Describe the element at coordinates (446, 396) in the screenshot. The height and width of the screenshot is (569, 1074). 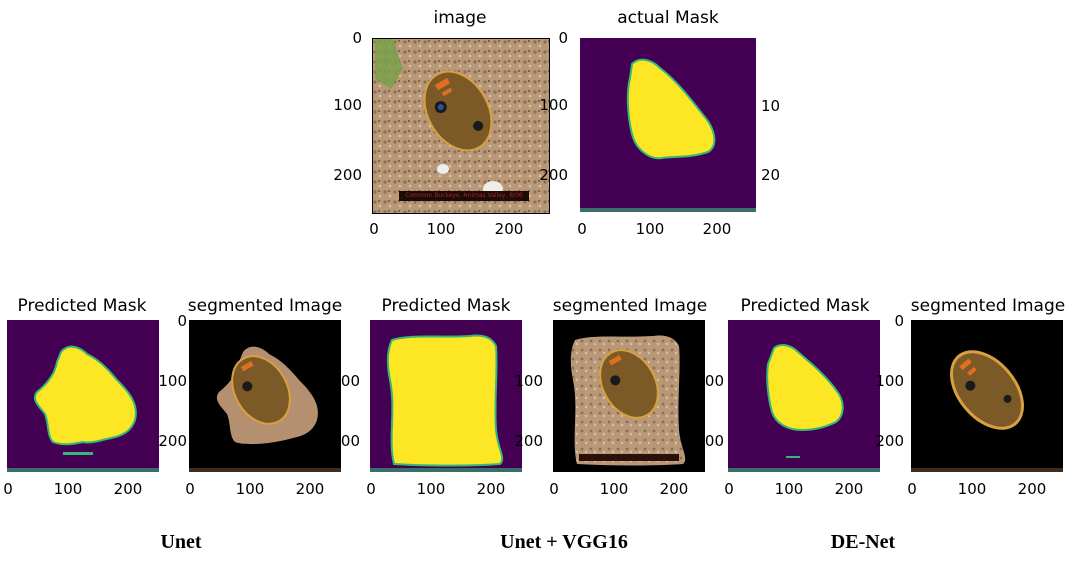
I see `vgg-predicted-mask-image` at that location.